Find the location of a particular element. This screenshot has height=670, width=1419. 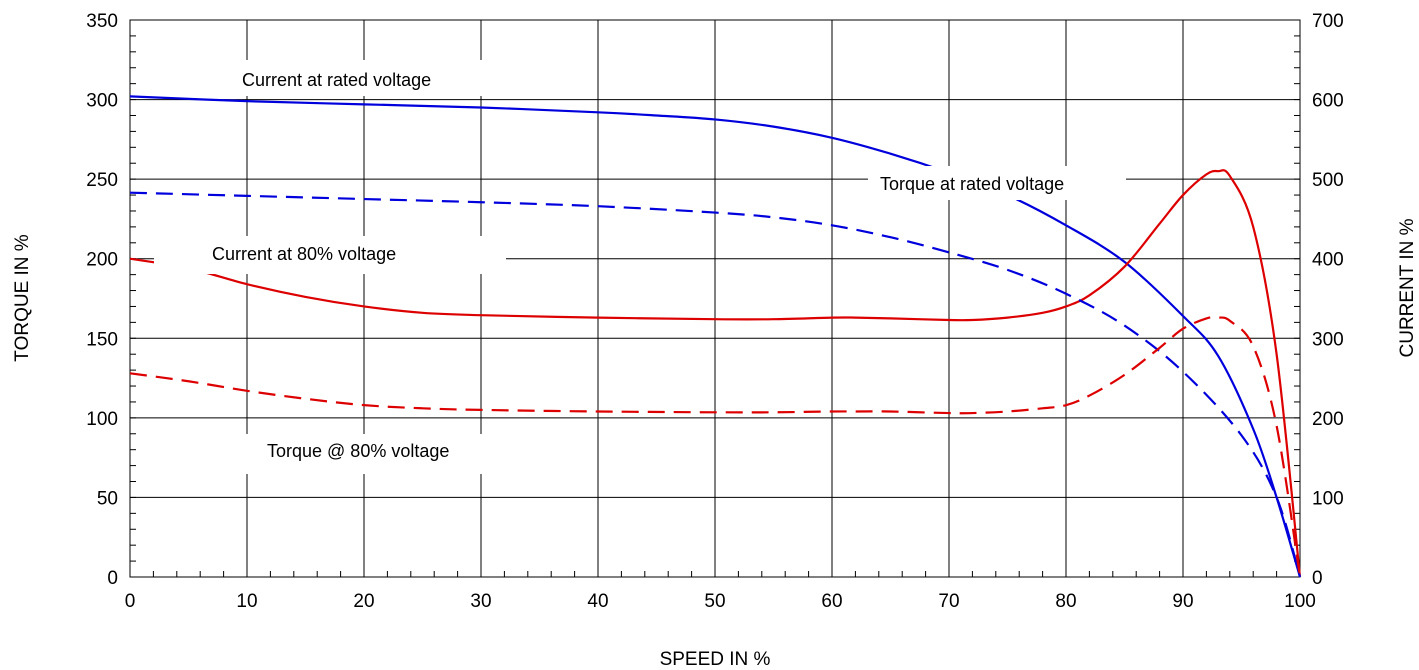

y2-tick-label: 0 is located at coordinates (1317, 578).